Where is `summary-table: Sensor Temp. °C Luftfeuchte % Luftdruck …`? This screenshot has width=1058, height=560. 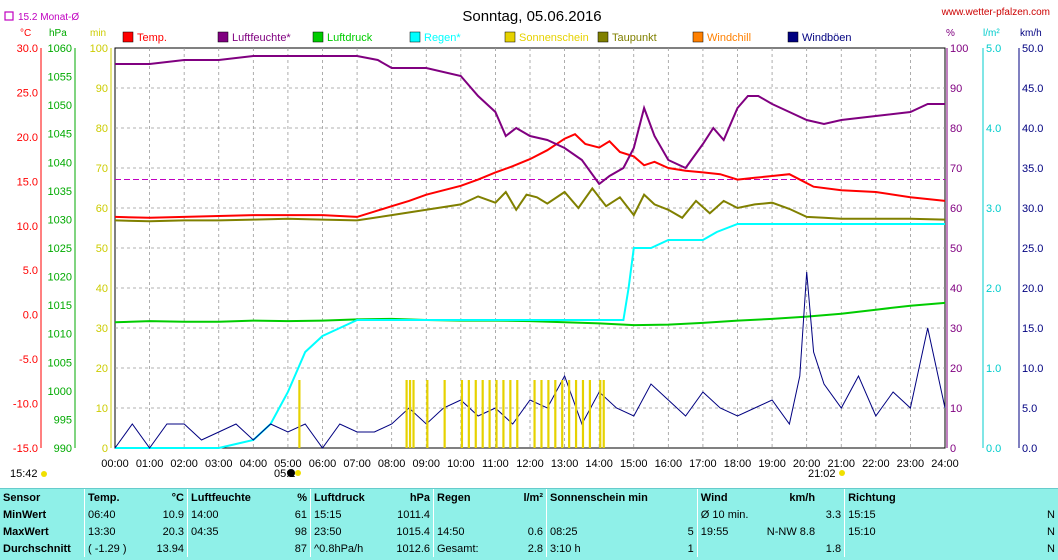 summary-table: Sensor Temp. °C Luftfeuchte % Luftdruck … is located at coordinates (529, 524).